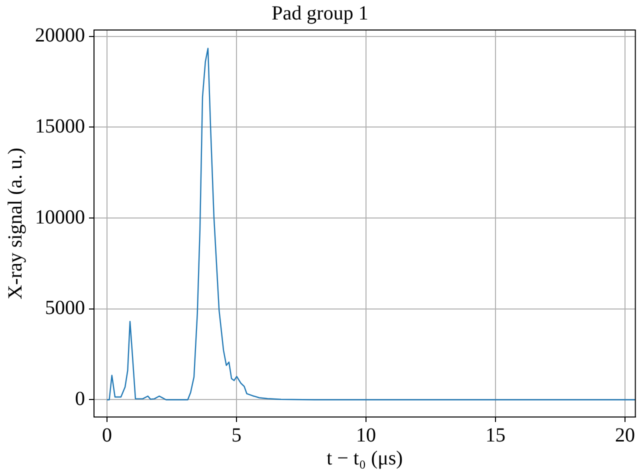  I want to click on y-tick-label: 0, so click(80, 399).